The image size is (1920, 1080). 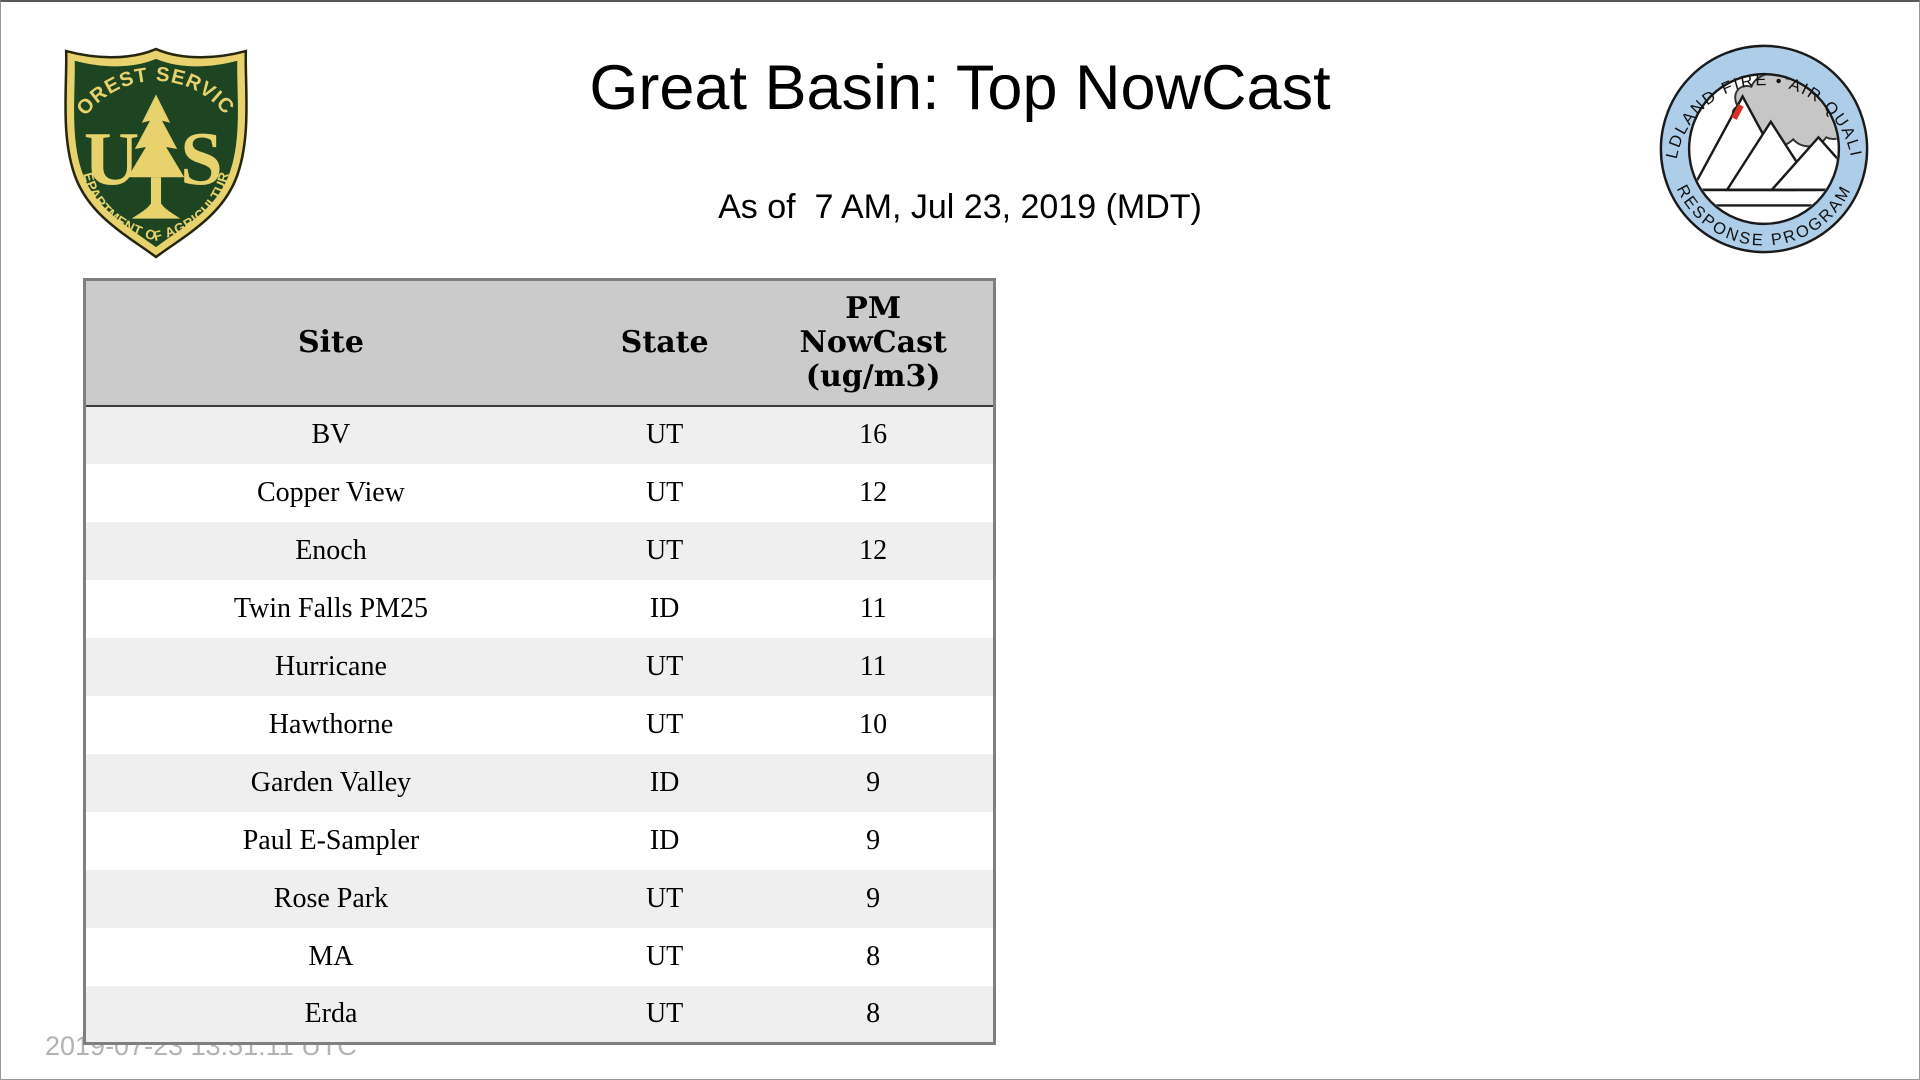 I want to click on column-header-site: Site, so click(x=330, y=343).